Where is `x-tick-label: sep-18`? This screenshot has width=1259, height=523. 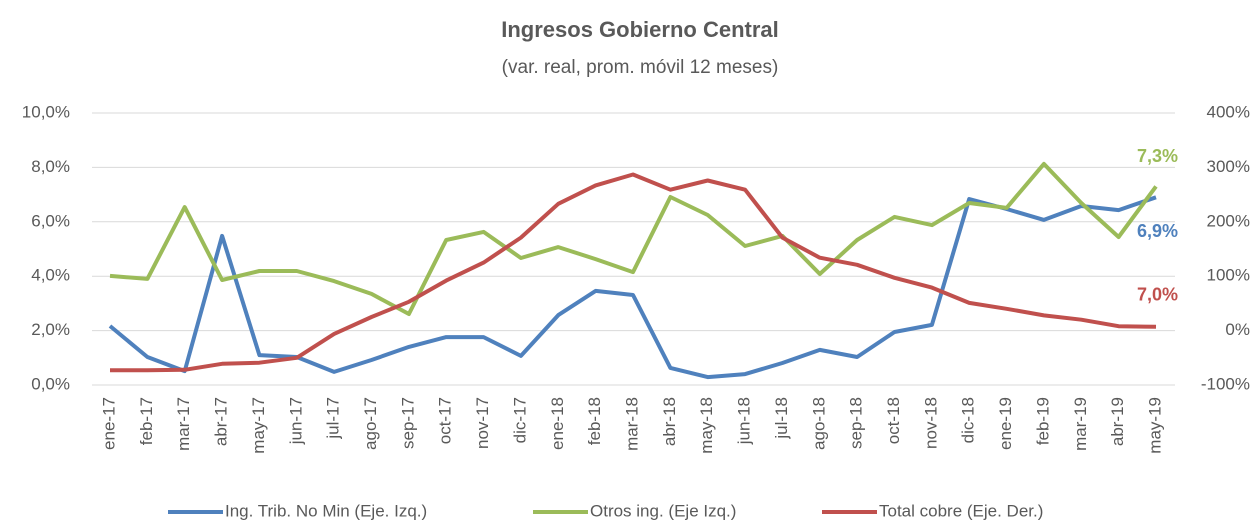 x-tick-label: sep-18 is located at coordinates (856, 423).